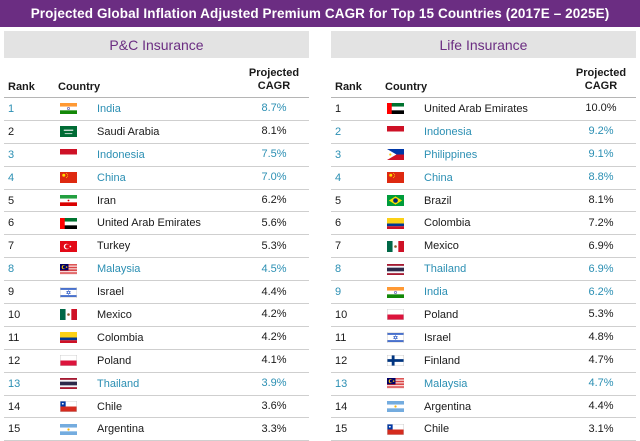 This screenshot has height=441, width=640. Describe the element at coordinates (395, 246) in the screenshot. I see `mexico-flag-icon` at that location.